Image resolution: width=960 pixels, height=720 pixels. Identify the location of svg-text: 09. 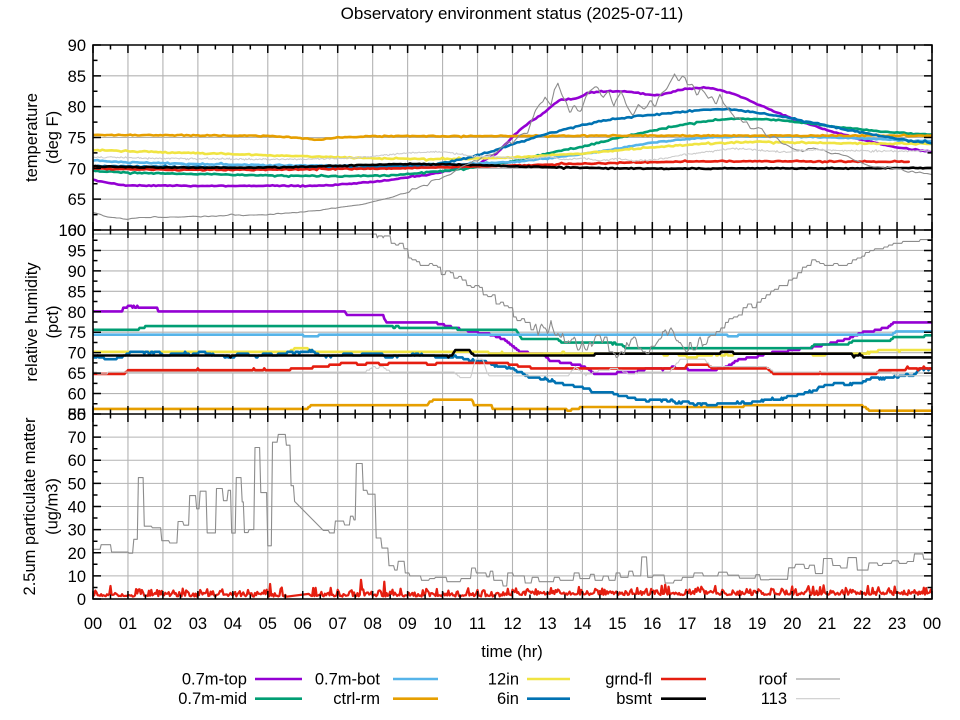
(407, 624).